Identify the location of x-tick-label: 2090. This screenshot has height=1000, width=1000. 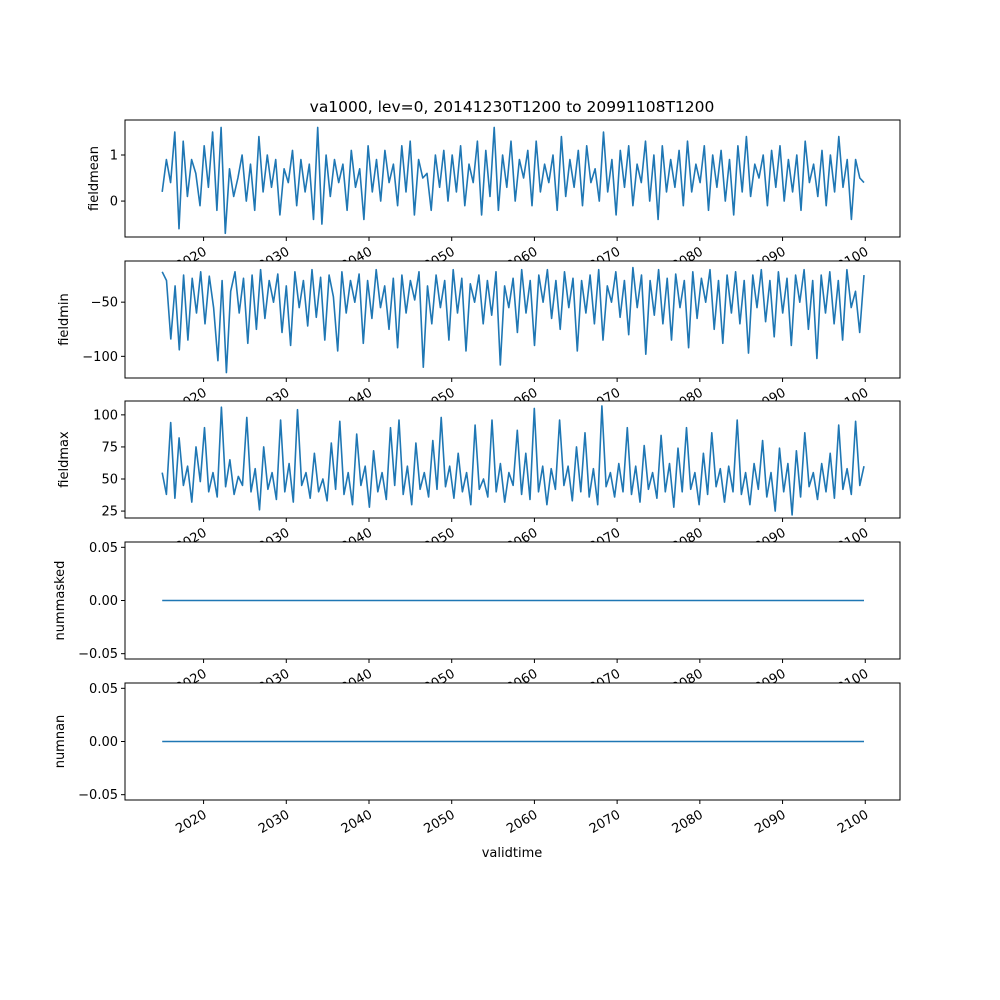
(770, 822).